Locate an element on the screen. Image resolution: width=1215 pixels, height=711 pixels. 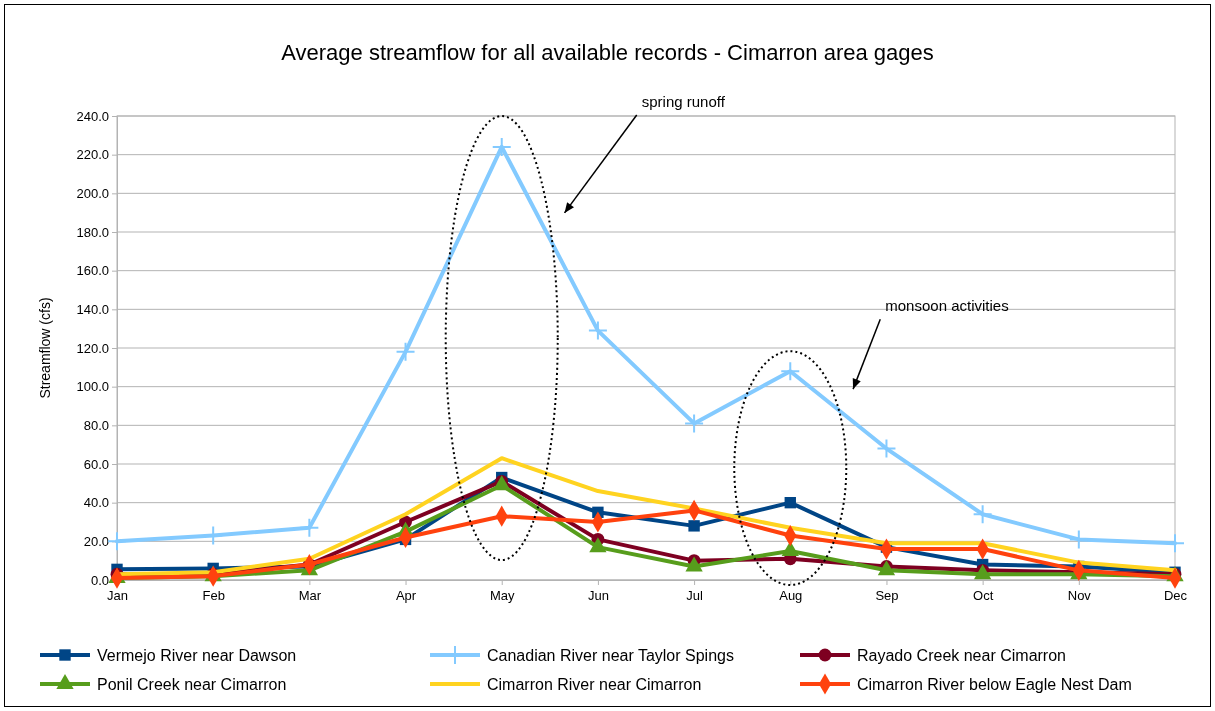
y-tick-label: 160.0 is located at coordinates (92, 271).